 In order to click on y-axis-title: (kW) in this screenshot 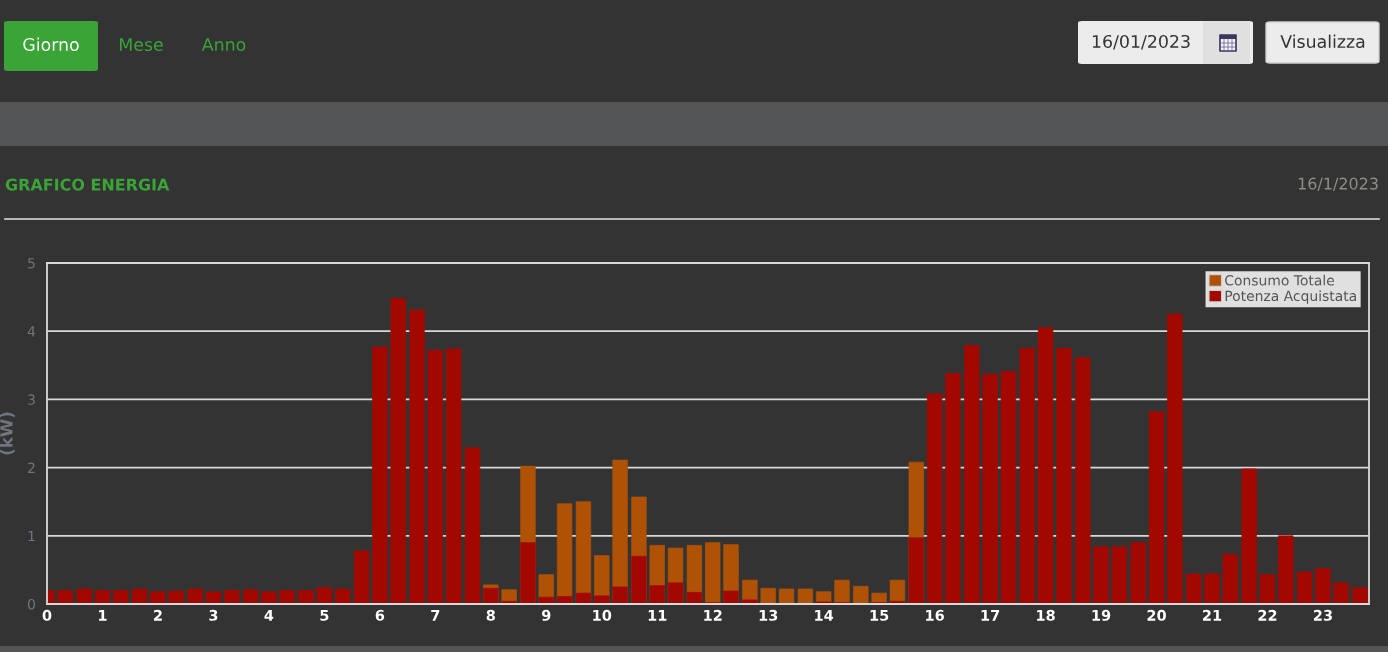, I will do `click(7, 433)`.